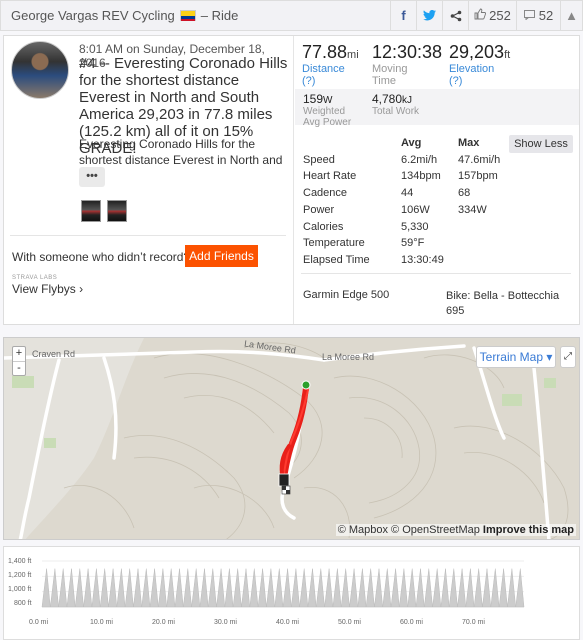 The image size is (583, 640). I want to click on expand-description-button: •••, so click(92, 177).